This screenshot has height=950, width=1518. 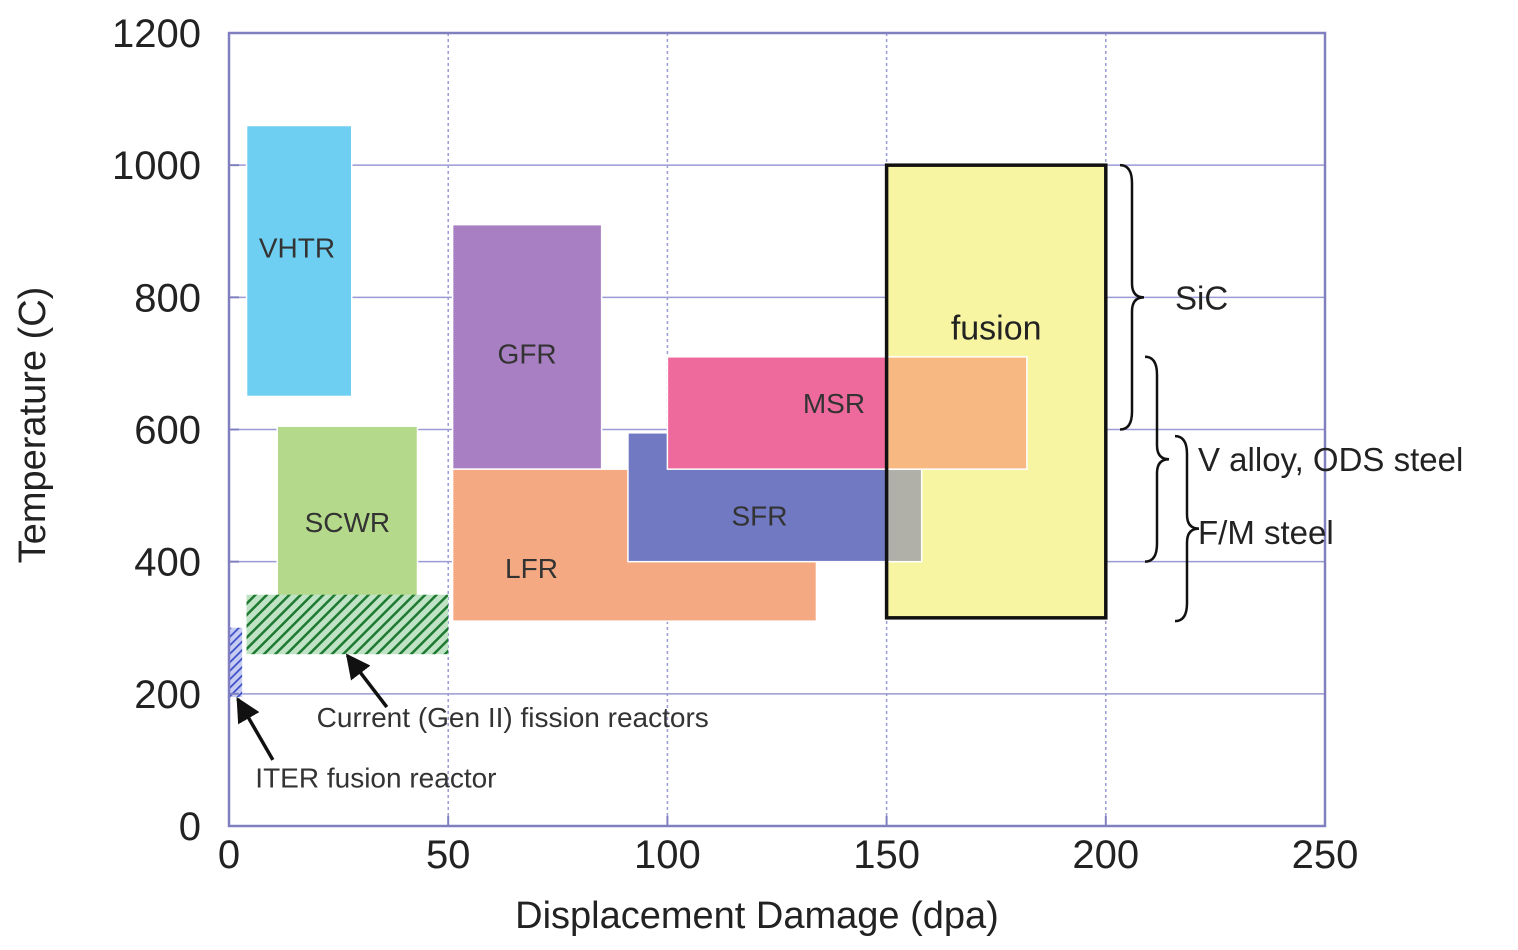 What do you see at coordinates (156, 166) in the screenshot?
I see `y-tick-label: 1000` at bounding box center [156, 166].